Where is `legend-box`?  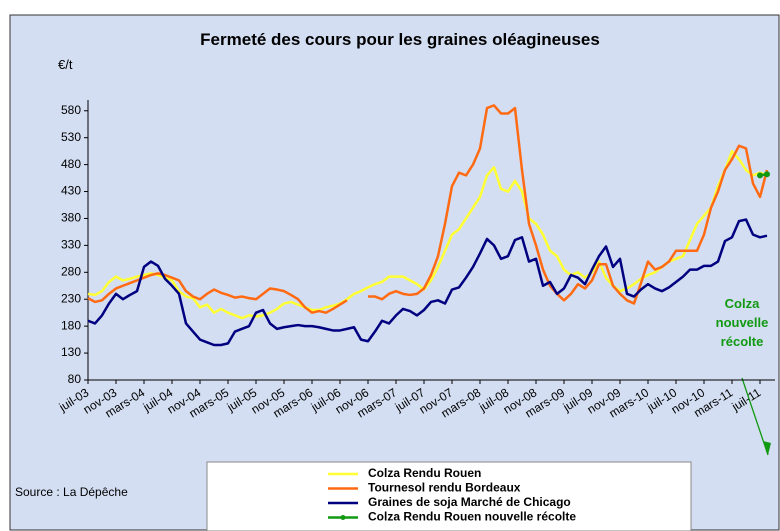
legend-box is located at coordinates (449, 496).